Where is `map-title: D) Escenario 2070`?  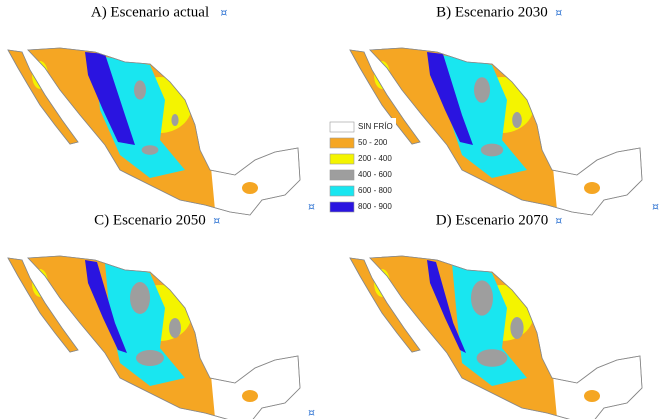 map-title: D) Escenario 2070 is located at coordinates (492, 220).